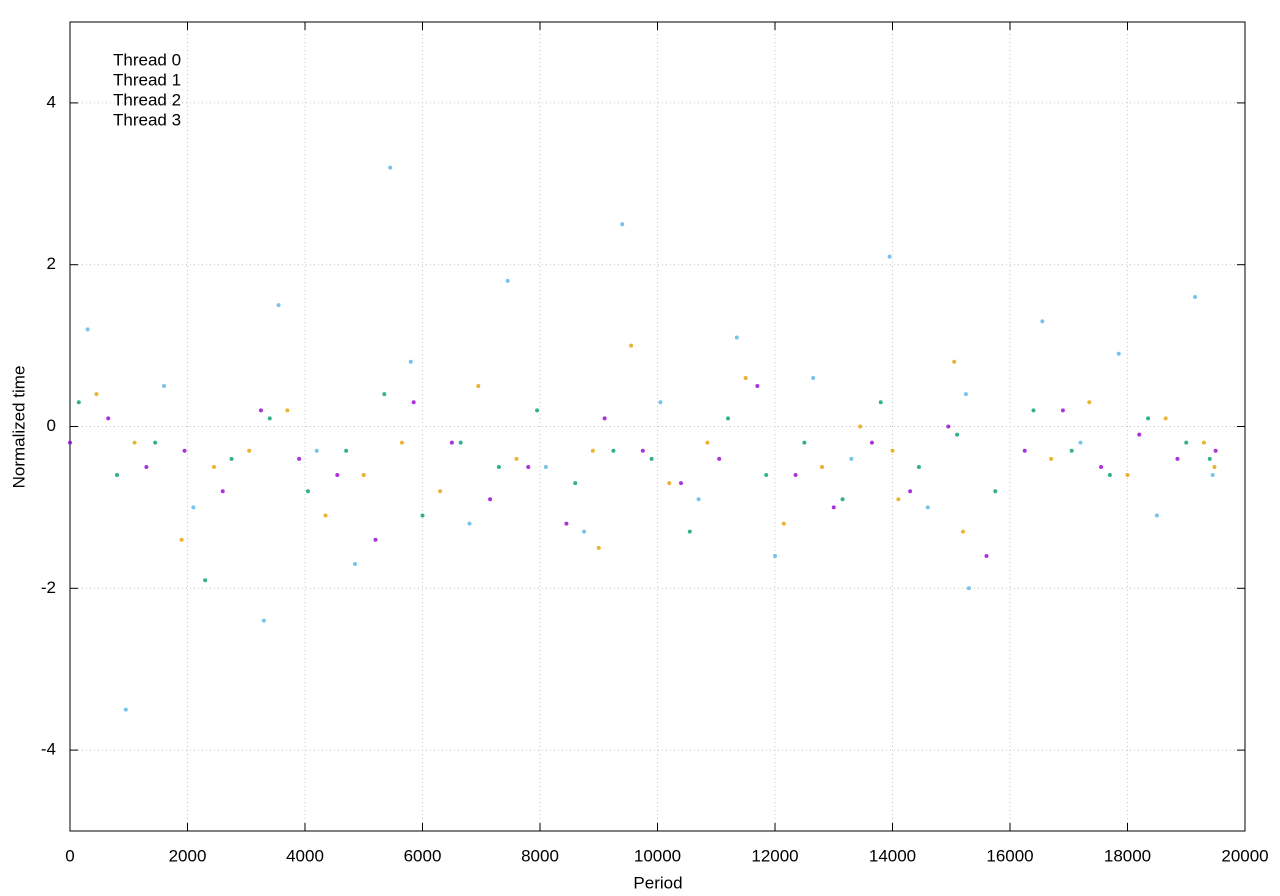  I want to click on x-tick-label: 18000, so click(1127, 855).